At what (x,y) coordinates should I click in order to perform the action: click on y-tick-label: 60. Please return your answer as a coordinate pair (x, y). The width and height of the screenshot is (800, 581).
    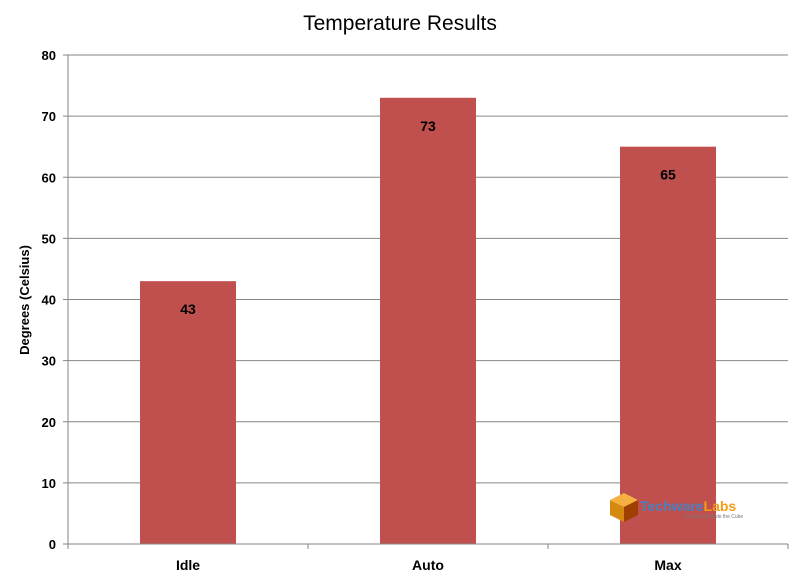
    Looking at the image, I should click on (49, 177).